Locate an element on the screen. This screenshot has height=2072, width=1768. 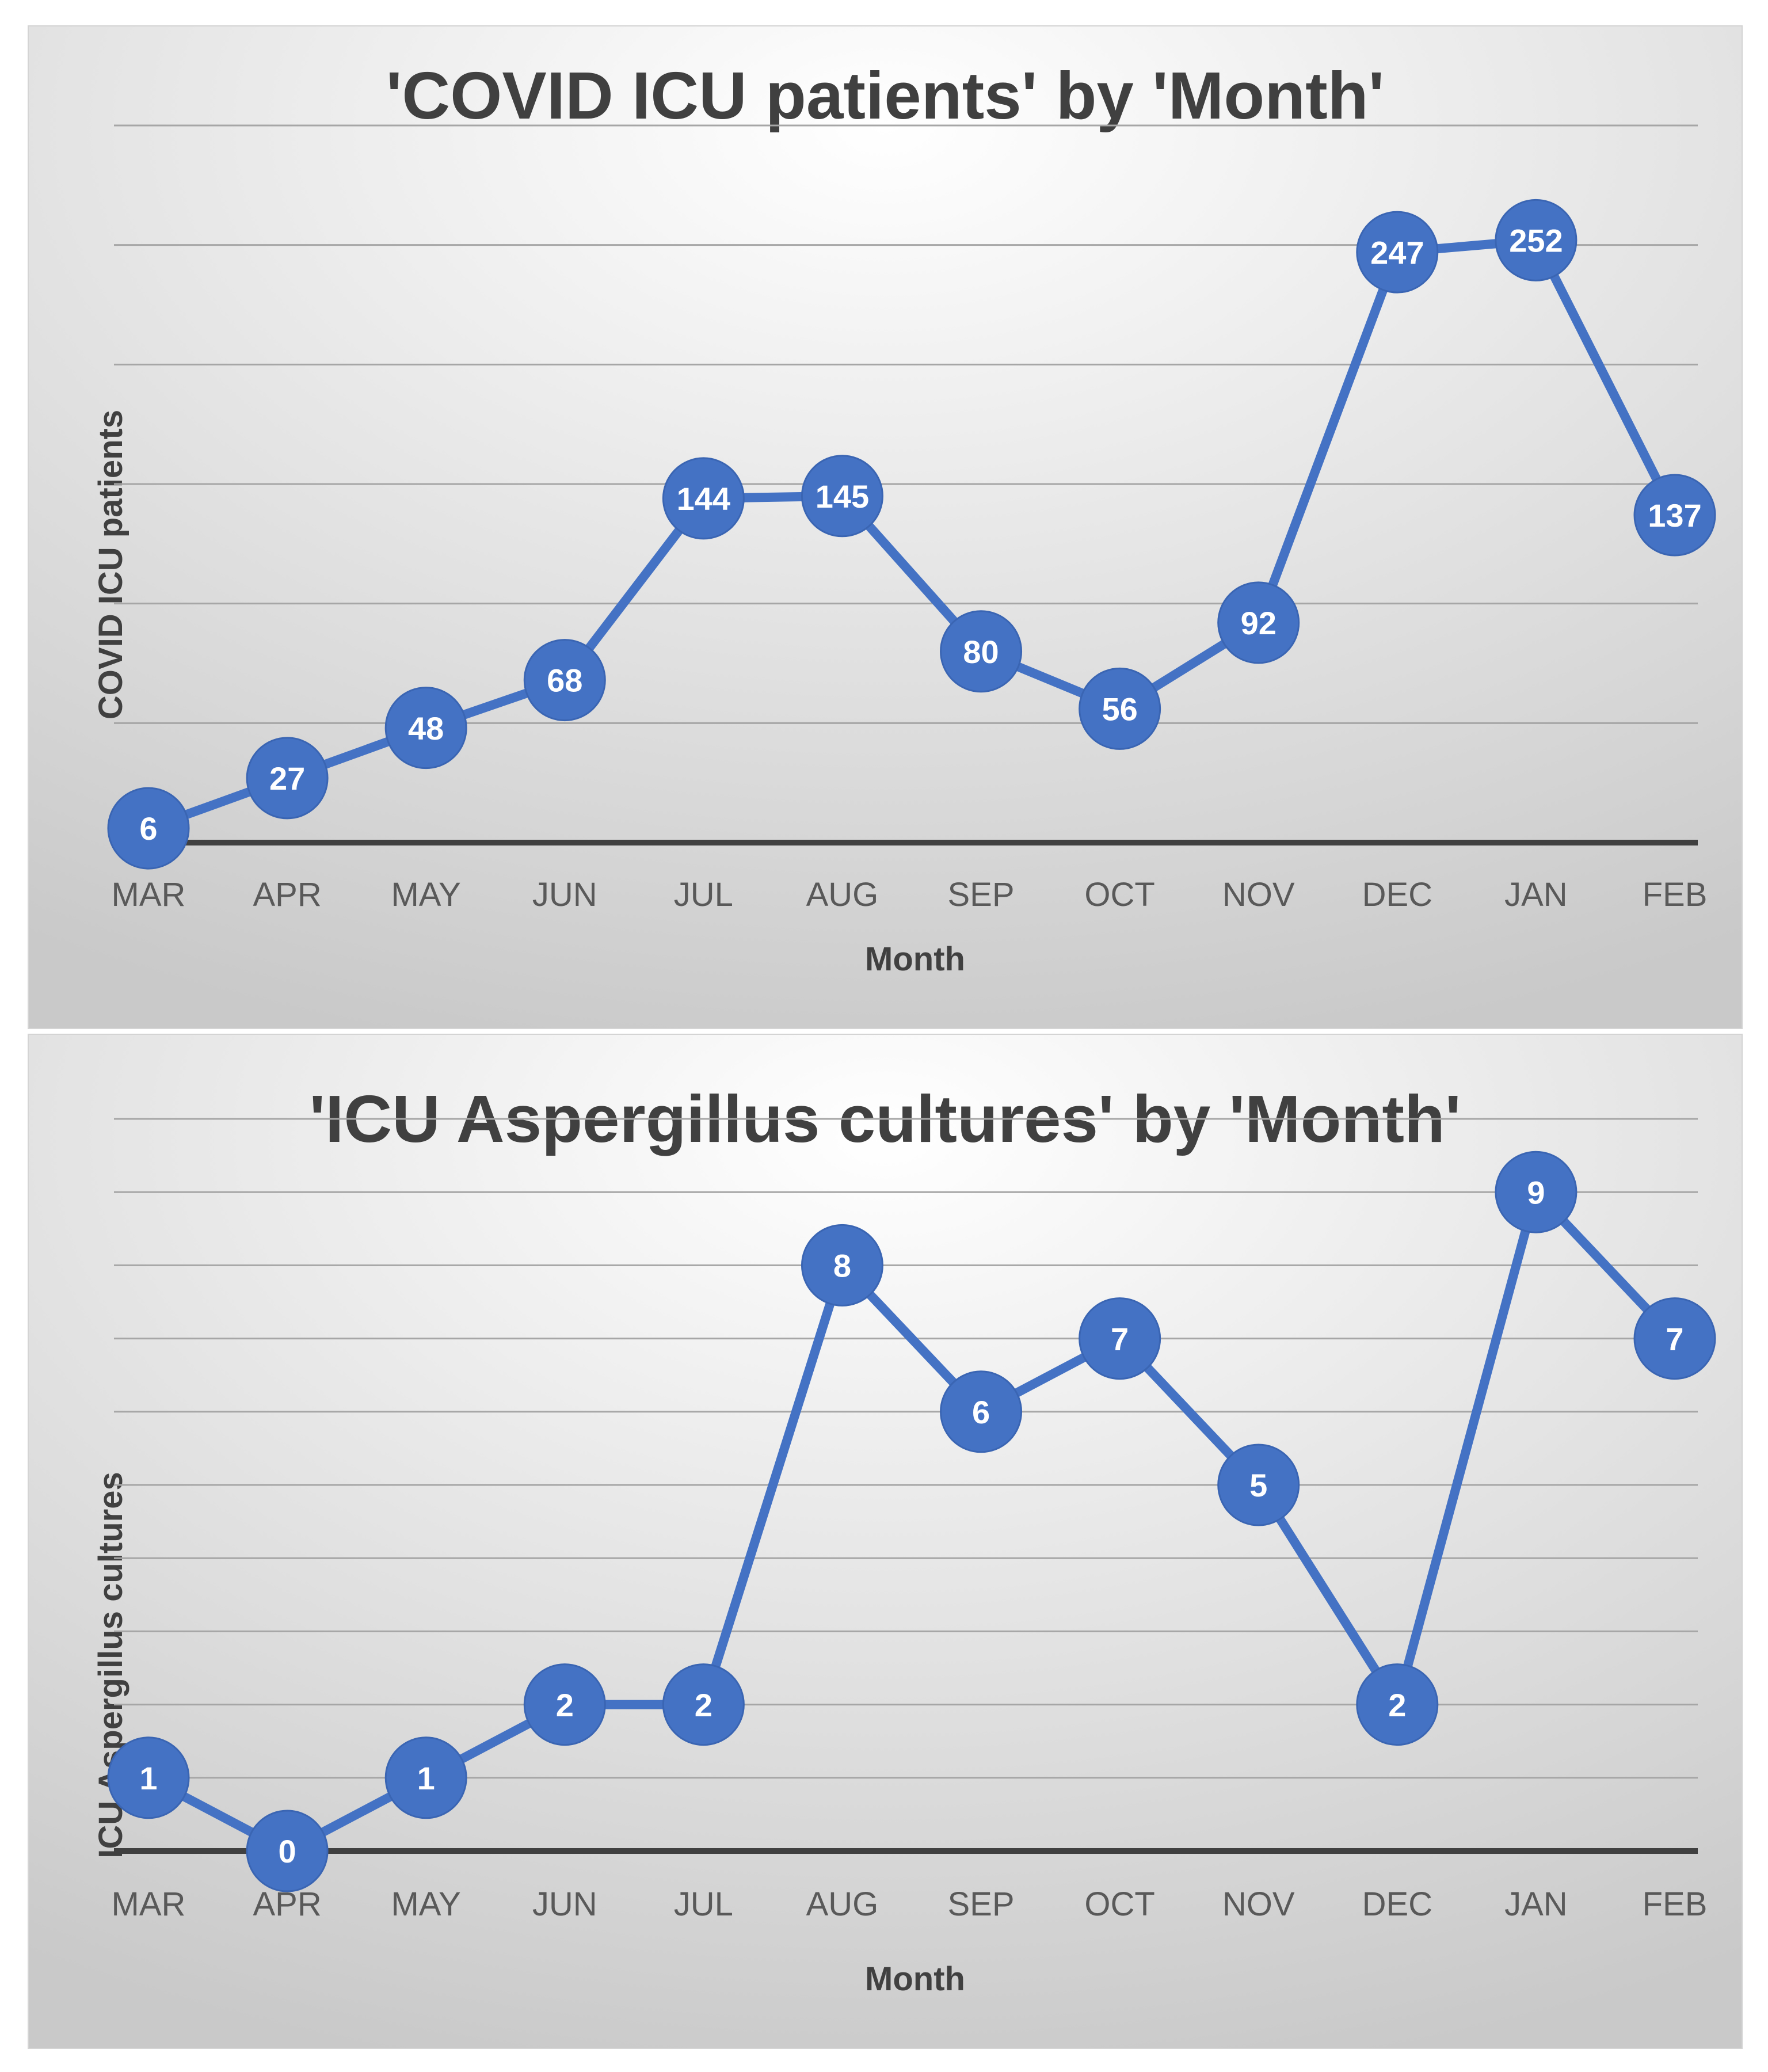
y-axis-title: COVID ICU patients is located at coordinates (110, 565).